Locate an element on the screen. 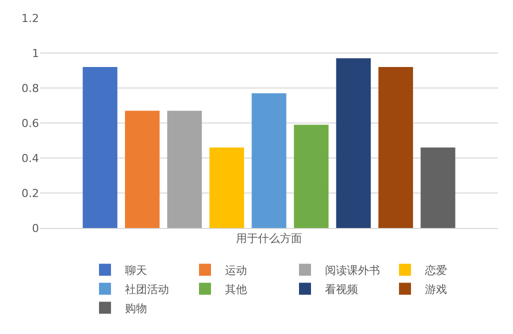 This screenshot has height=334, width=513. y-tick-label: 0.8 is located at coordinates (30, 88).